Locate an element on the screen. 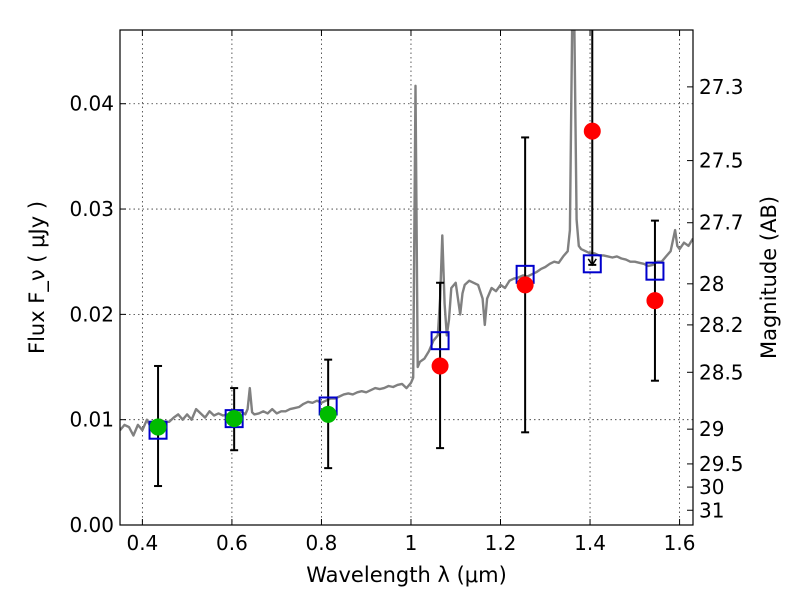 The image size is (800, 600). x-tick-label: 1.6 is located at coordinates (680, 543).